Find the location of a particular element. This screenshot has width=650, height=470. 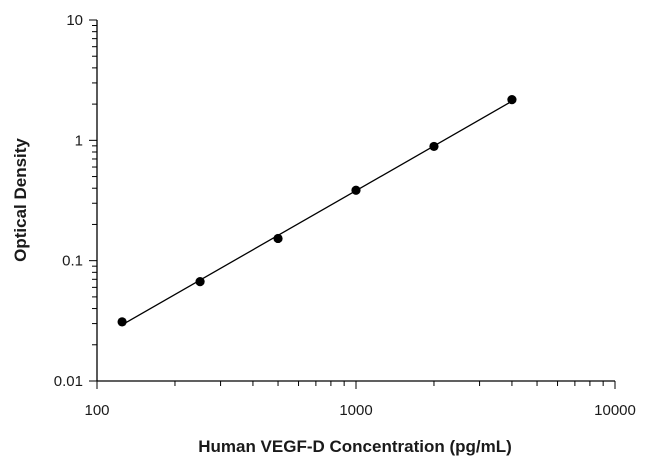

y-tick-label: 0.1 is located at coordinates (72, 261).